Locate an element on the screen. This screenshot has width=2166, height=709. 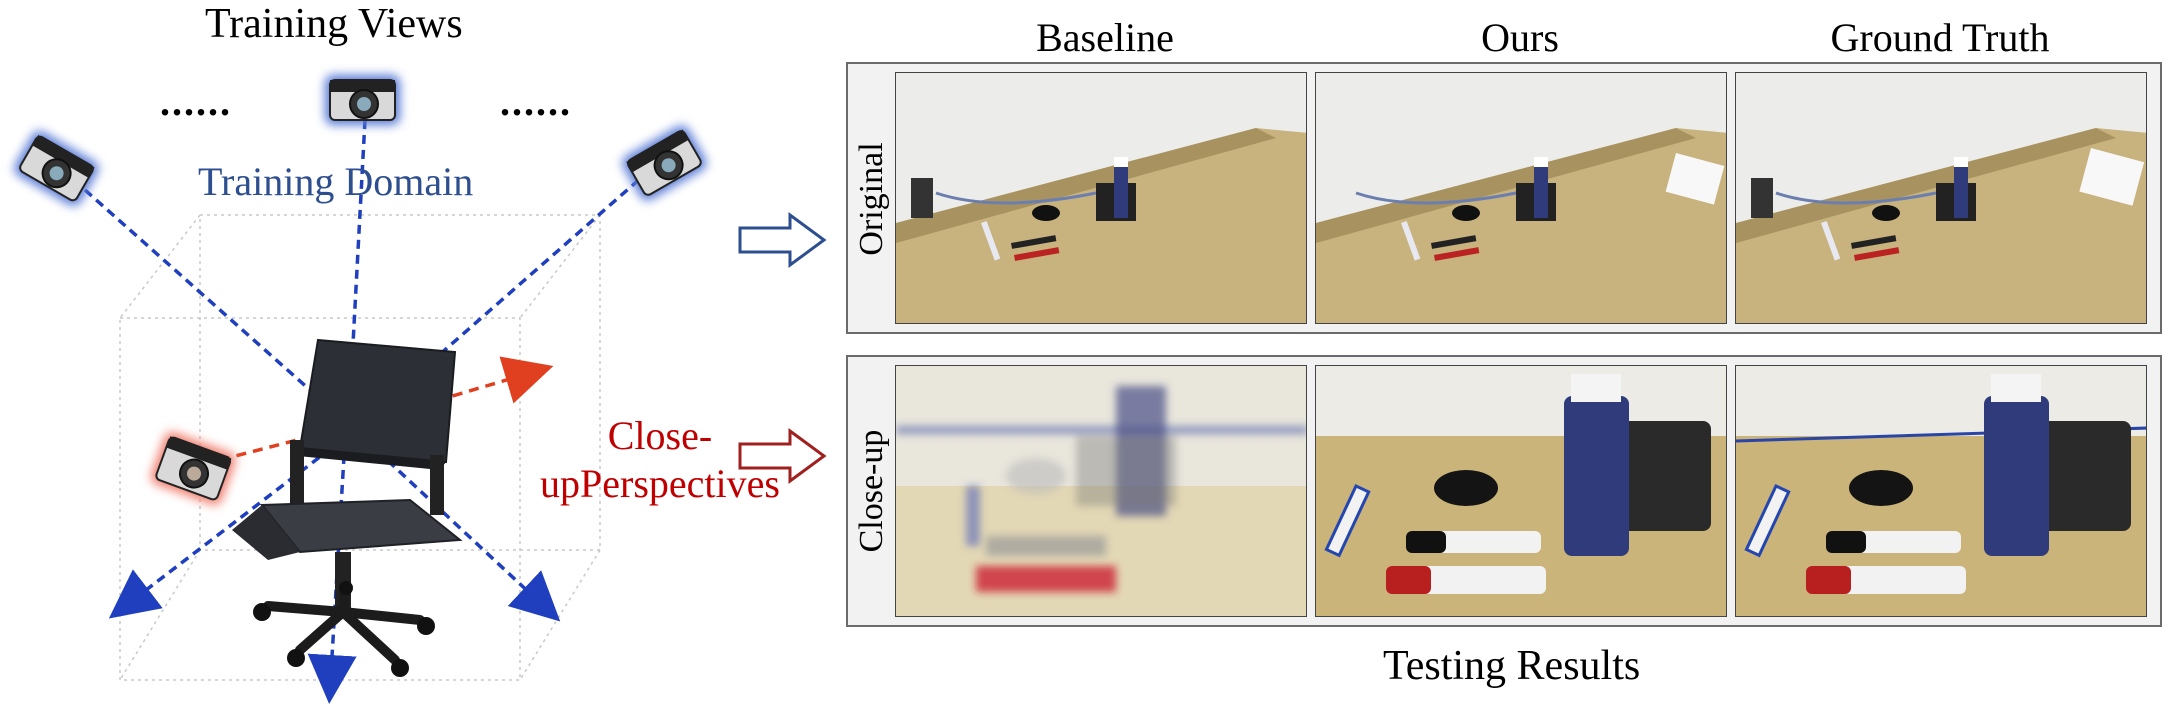
column-header-ground-truth: Ground Truth is located at coordinates (1940, 37).